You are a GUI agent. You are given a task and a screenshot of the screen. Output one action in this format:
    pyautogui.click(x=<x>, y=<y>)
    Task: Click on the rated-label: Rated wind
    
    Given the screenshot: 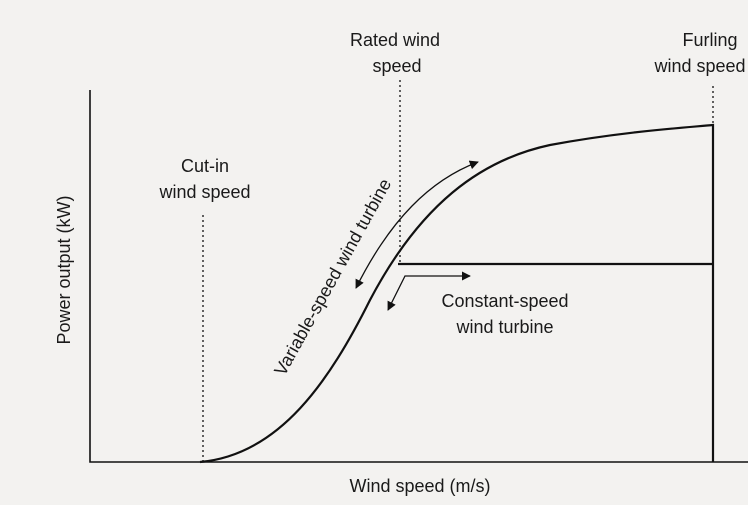 What is the action you would take?
    pyautogui.click(x=395, y=40)
    